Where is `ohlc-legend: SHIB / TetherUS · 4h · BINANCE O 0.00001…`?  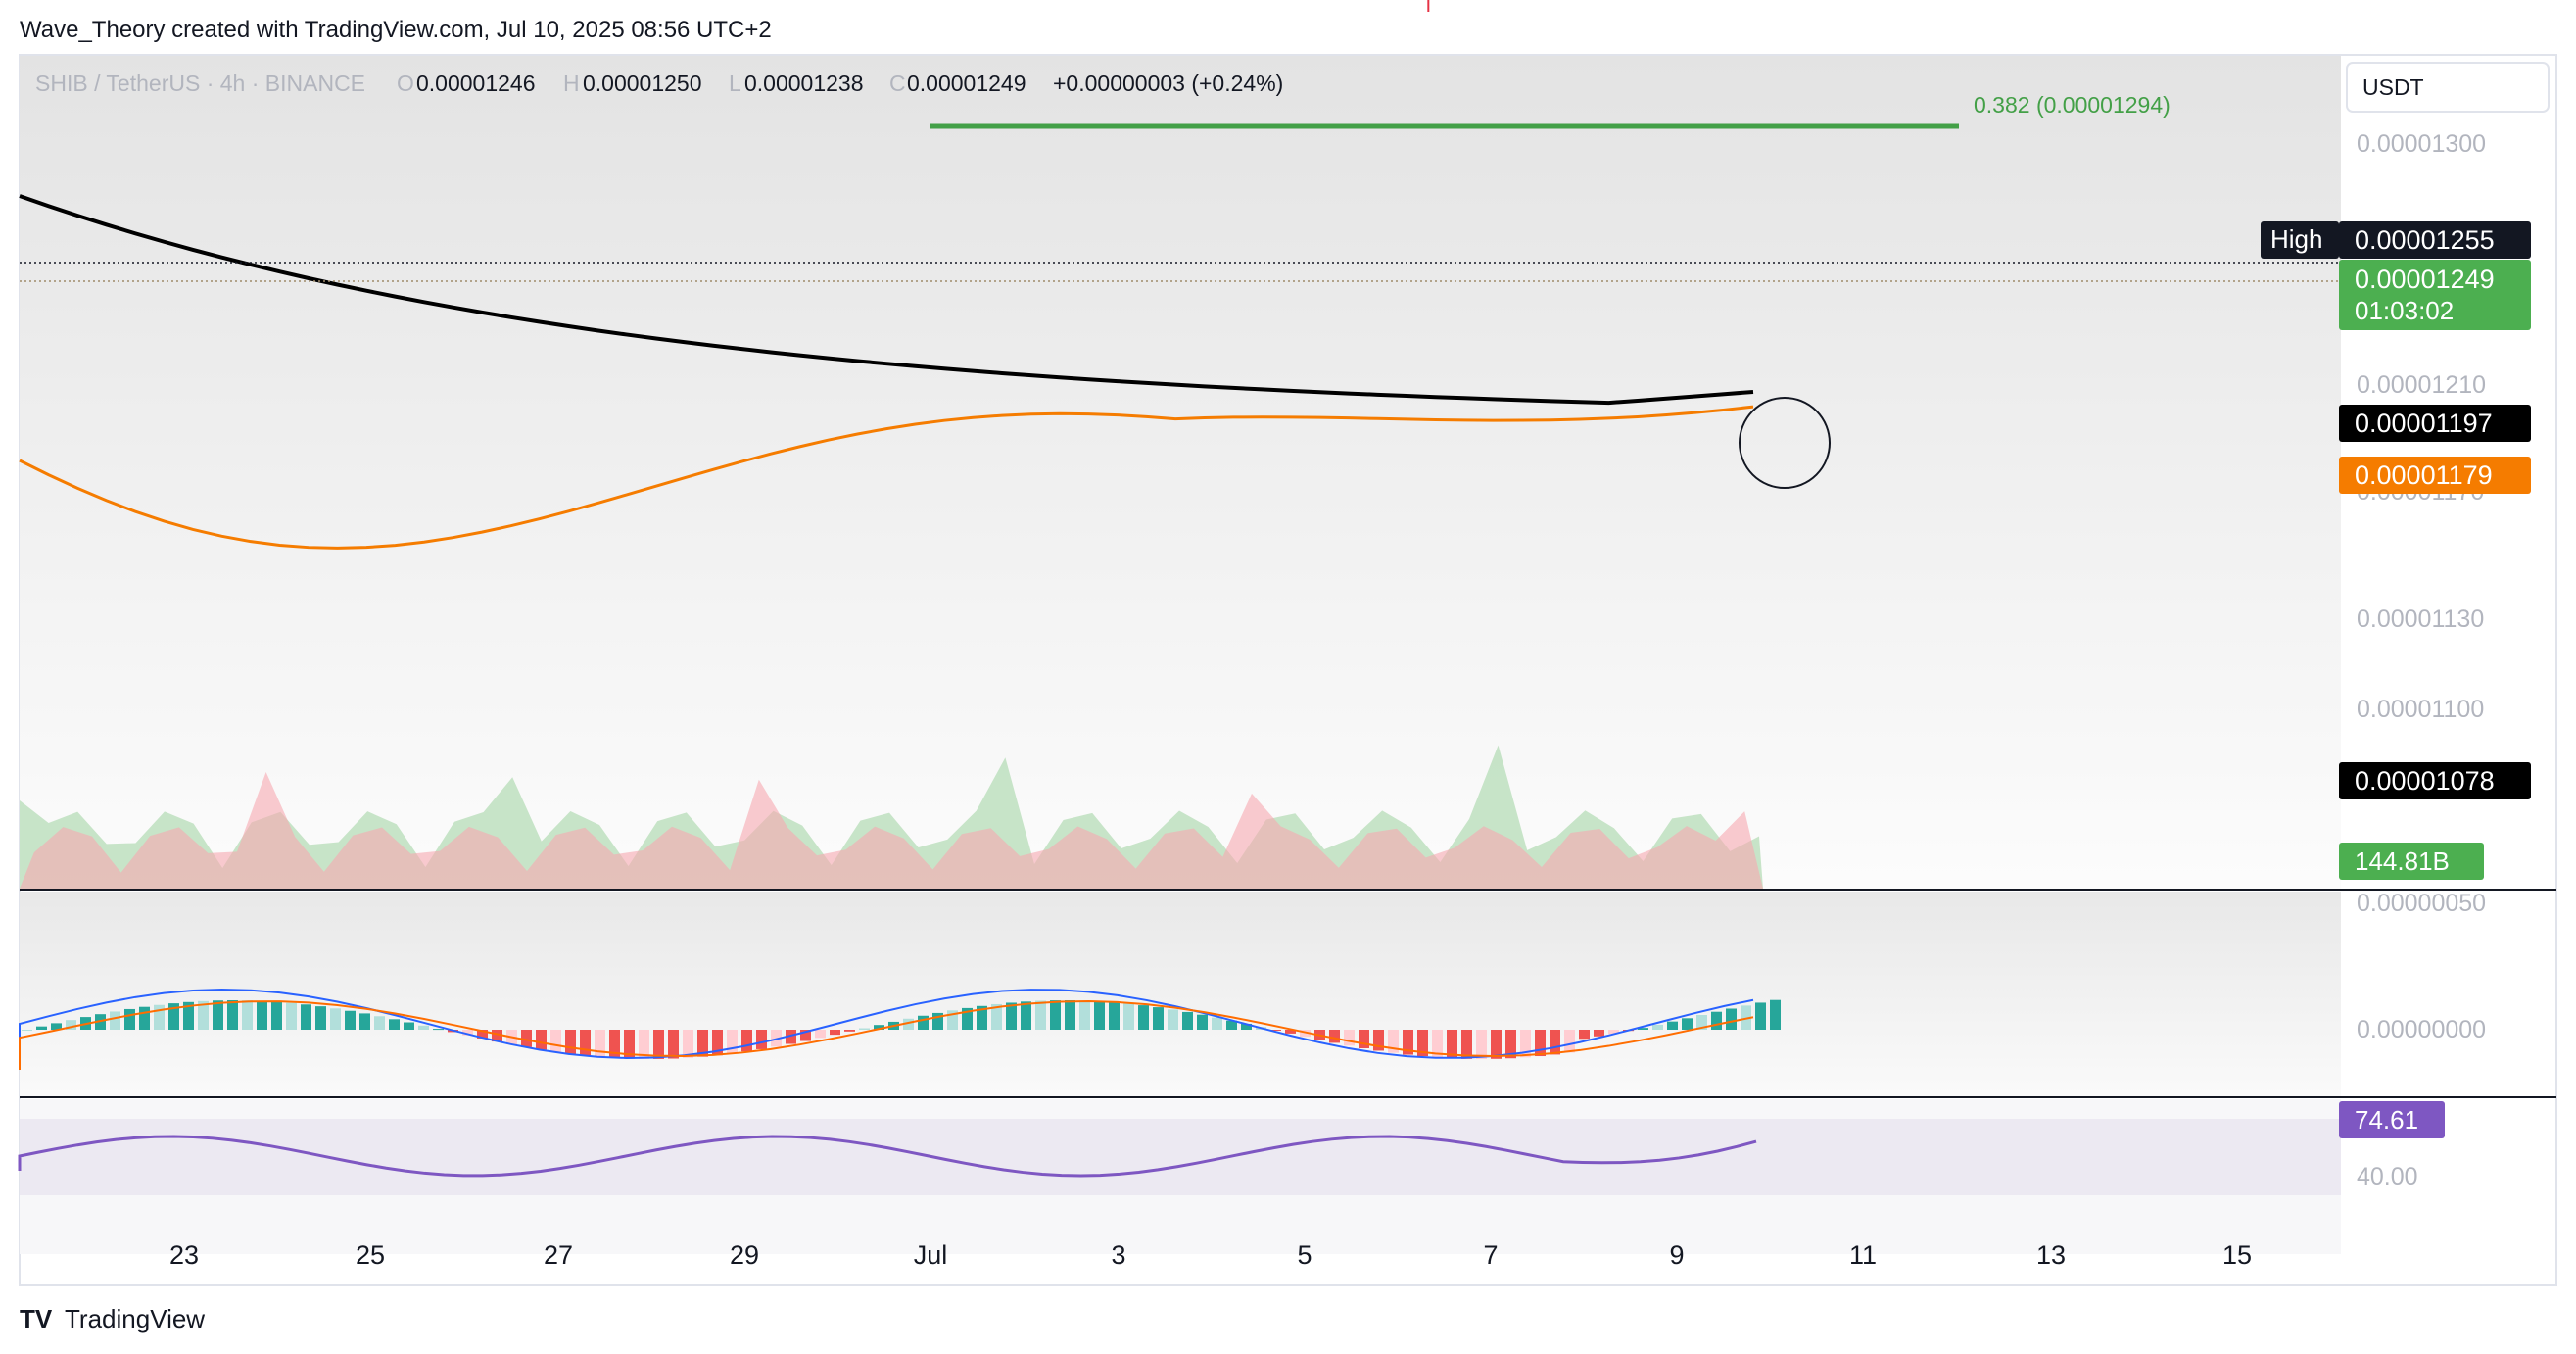 ohlc-legend: SHIB / TetherUS · 4h · BINANCE O 0.00001… is located at coordinates (659, 83).